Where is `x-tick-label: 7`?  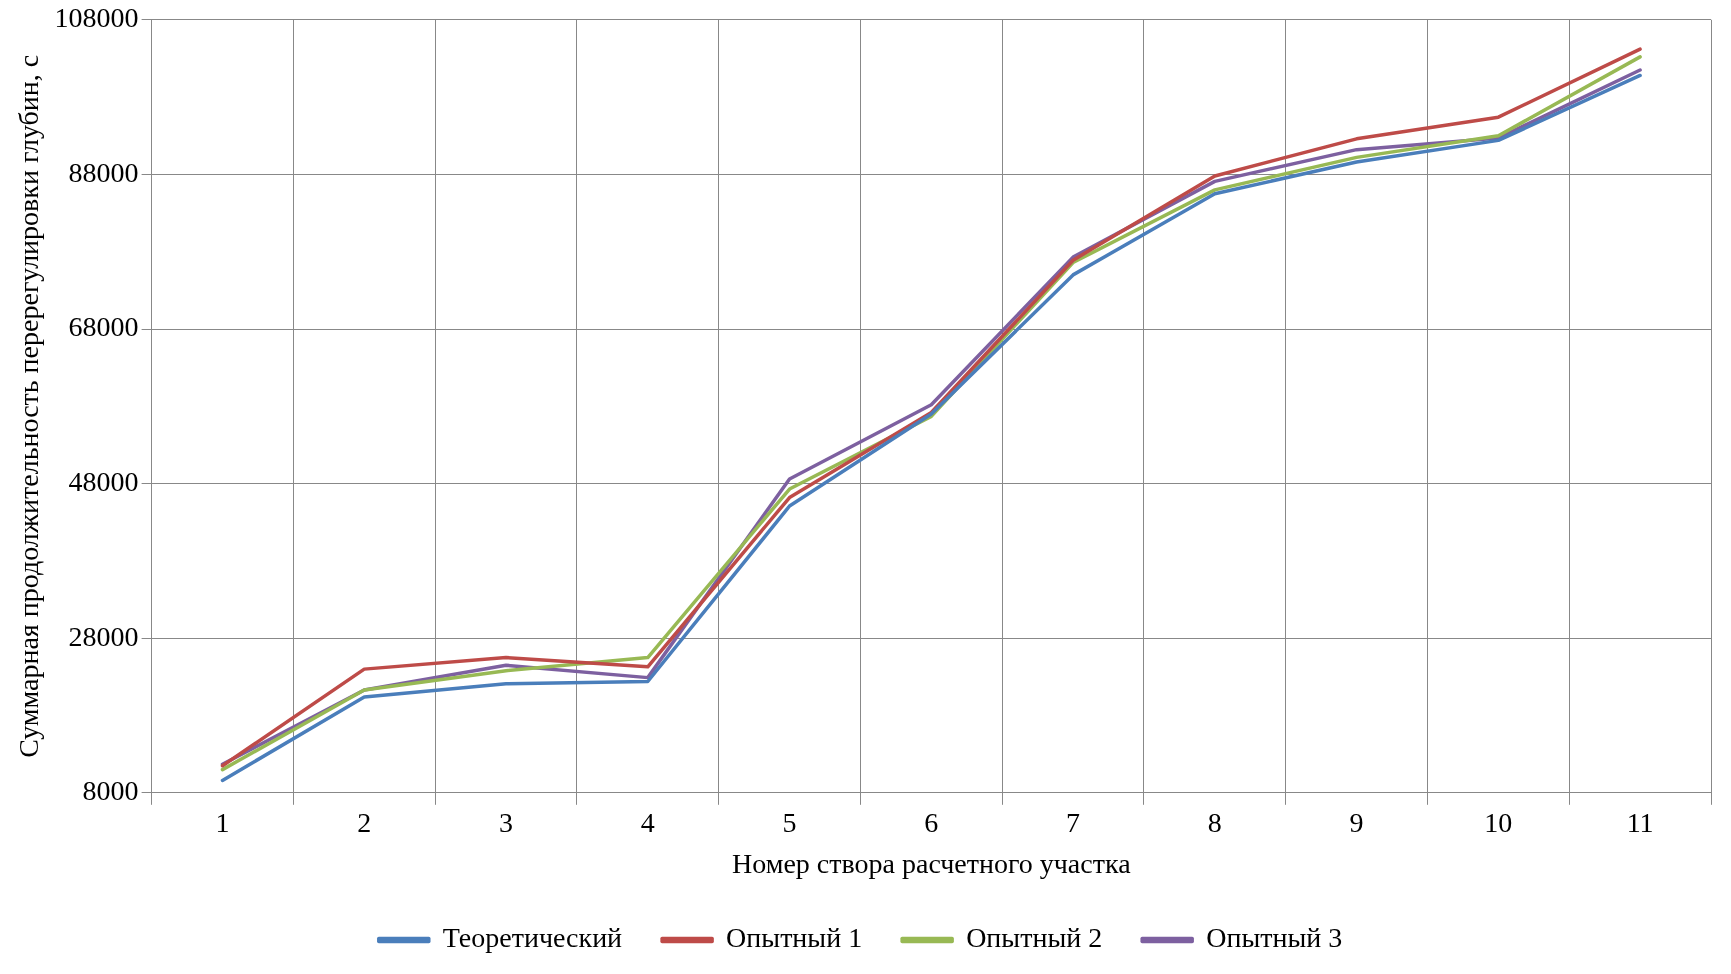 x-tick-label: 7 is located at coordinates (1073, 822).